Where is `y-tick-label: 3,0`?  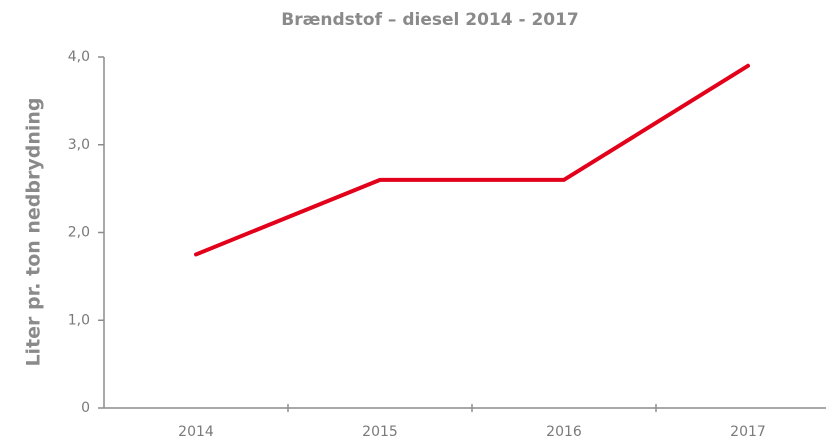 y-tick-label: 3,0 is located at coordinates (79, 145).